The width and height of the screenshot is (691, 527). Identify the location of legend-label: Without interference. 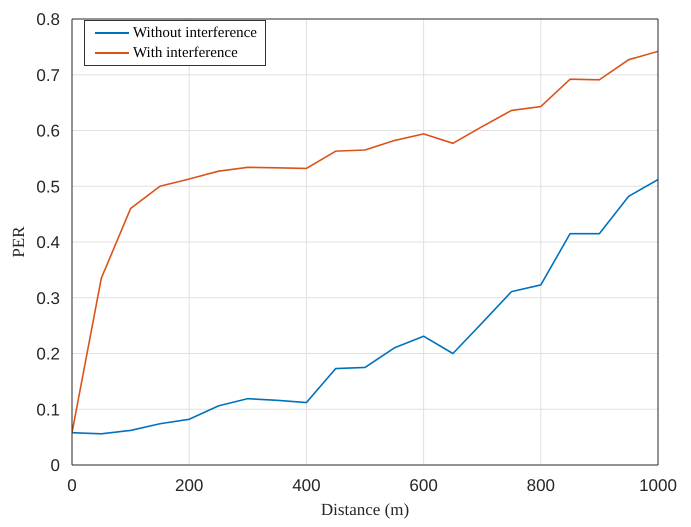
(195, 33).